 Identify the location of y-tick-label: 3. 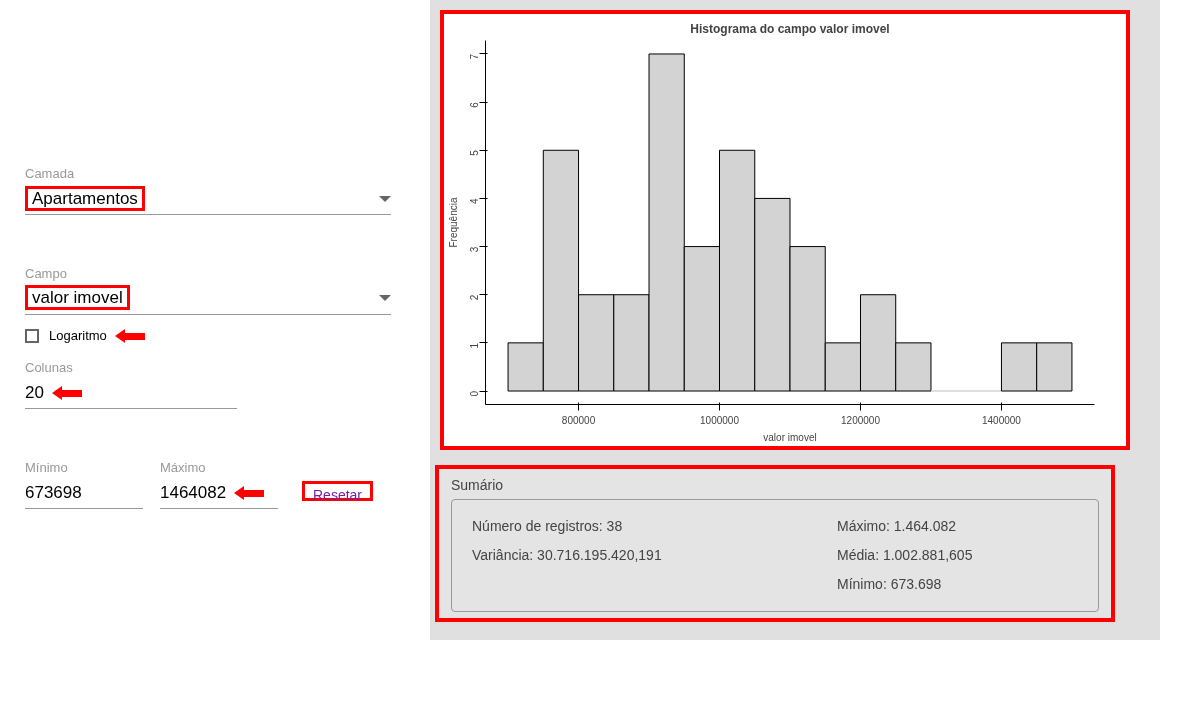
(475, 249).